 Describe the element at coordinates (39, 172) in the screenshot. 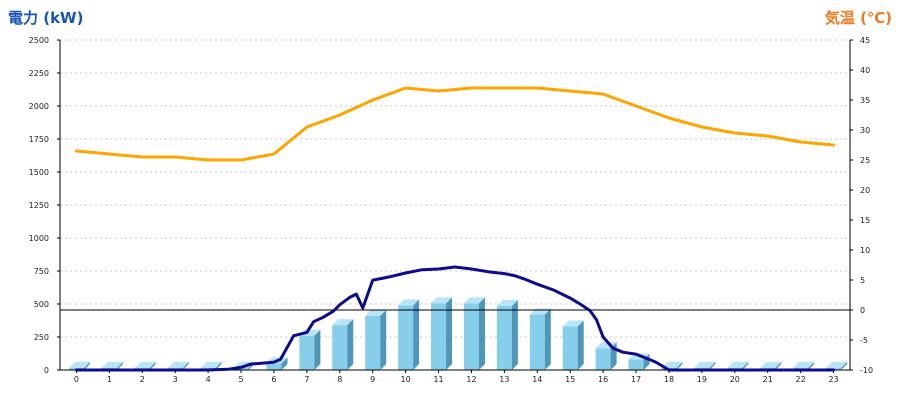

I see `left-tick-label: 1500` at that location.